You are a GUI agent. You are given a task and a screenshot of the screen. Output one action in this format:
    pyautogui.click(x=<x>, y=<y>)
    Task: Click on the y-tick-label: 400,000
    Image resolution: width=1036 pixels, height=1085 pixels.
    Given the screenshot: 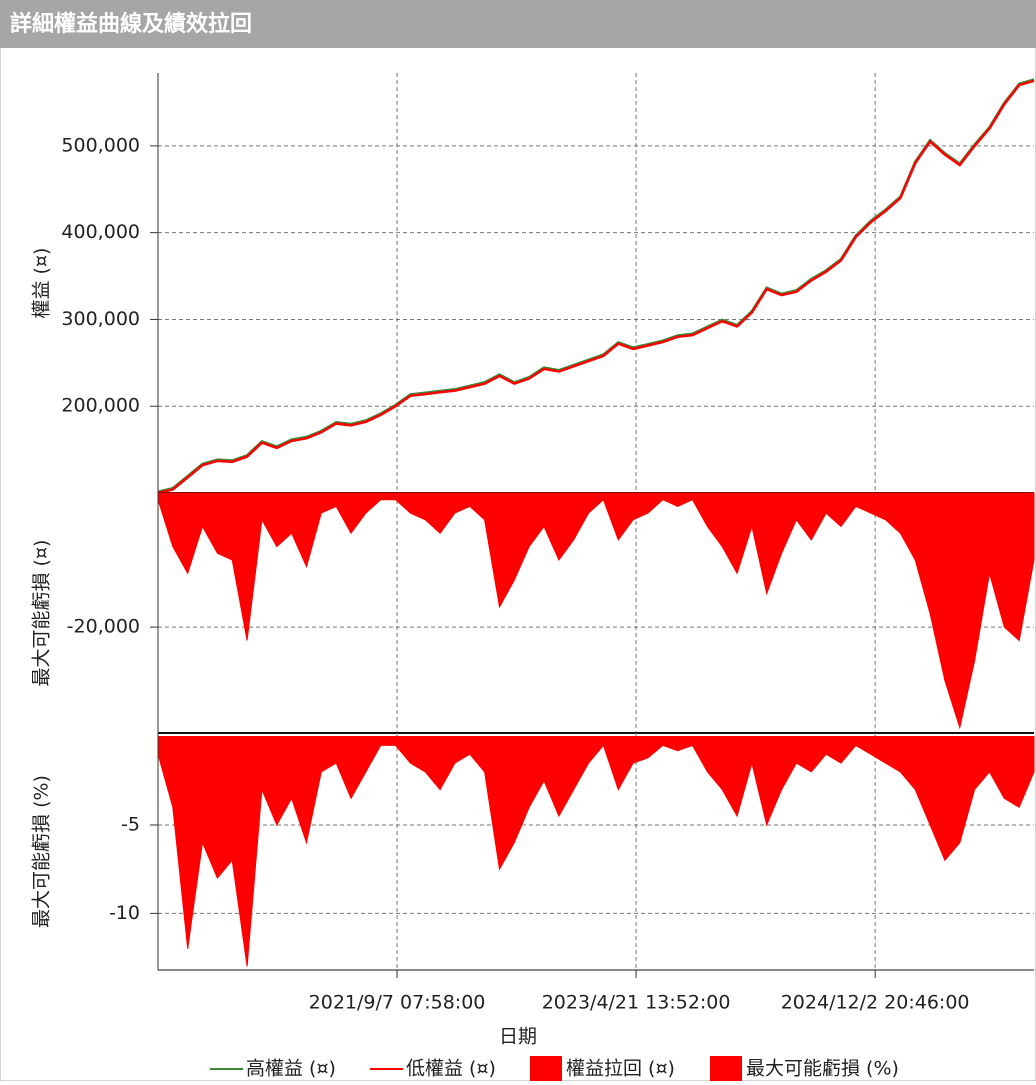 What is the action you would take?
    pyautogui.click(x=100, y=232)
    